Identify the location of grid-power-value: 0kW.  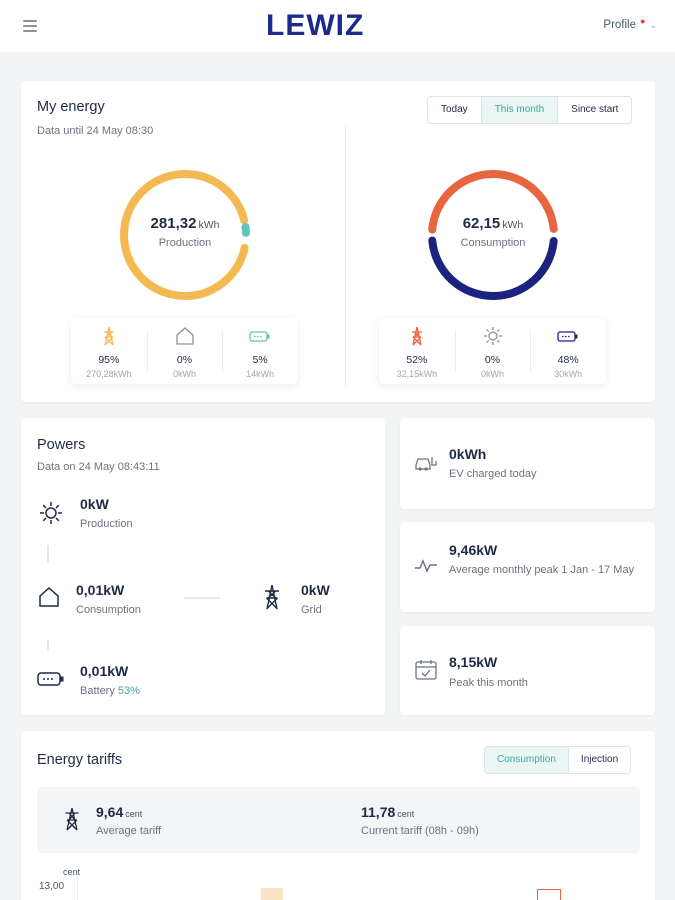
(315, 590).